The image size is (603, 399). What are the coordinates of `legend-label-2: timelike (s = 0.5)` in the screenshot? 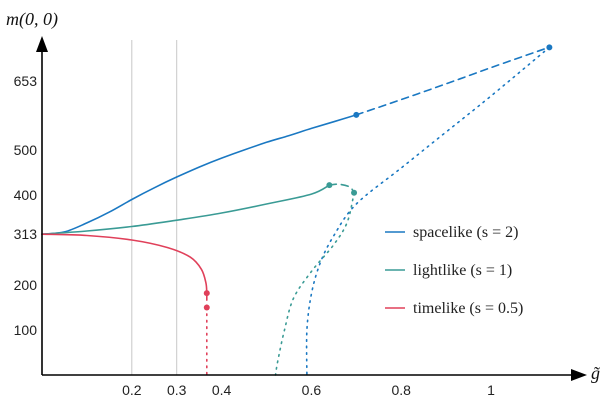 It's located at (468, 308).